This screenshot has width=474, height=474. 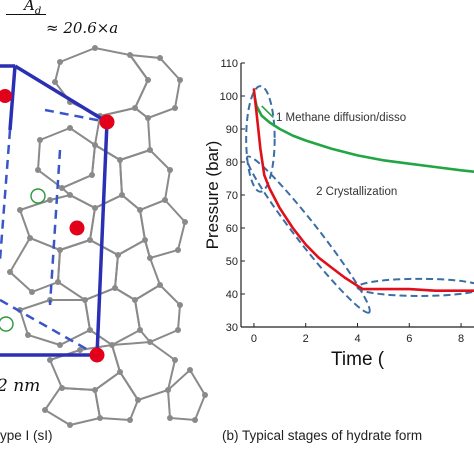 I want to click on annotation-label-2: 2 Crystallization, so click(x=356, y=192).